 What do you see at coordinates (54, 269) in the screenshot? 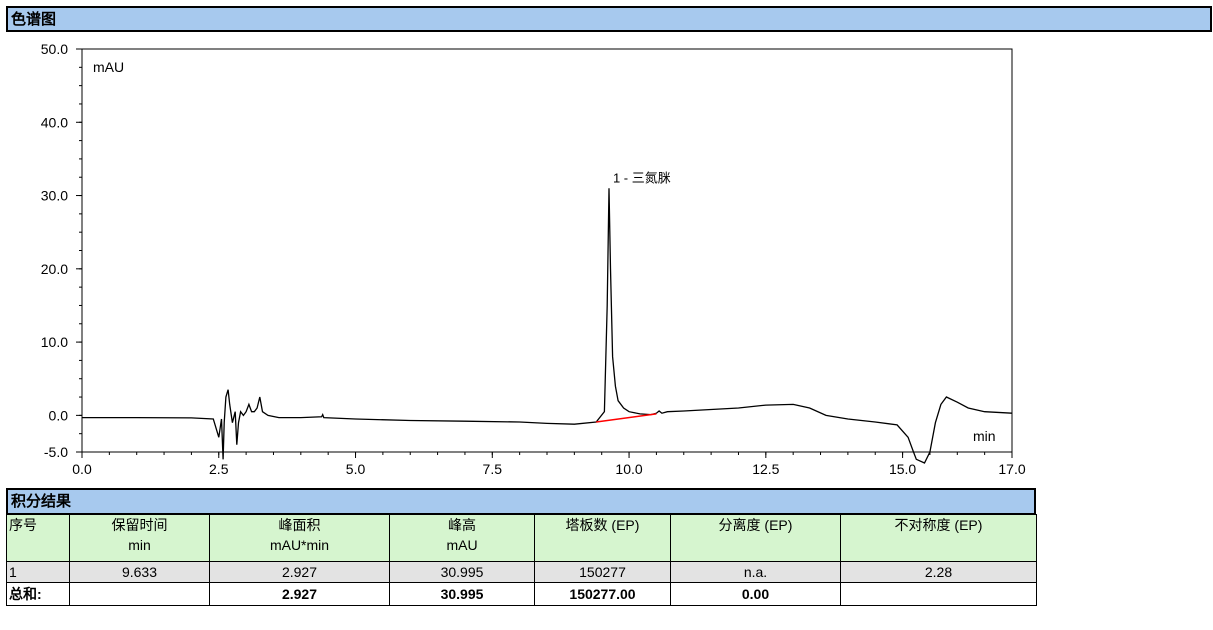
I see `y-tick-label: 20.0` at bounding box center [54, 269].